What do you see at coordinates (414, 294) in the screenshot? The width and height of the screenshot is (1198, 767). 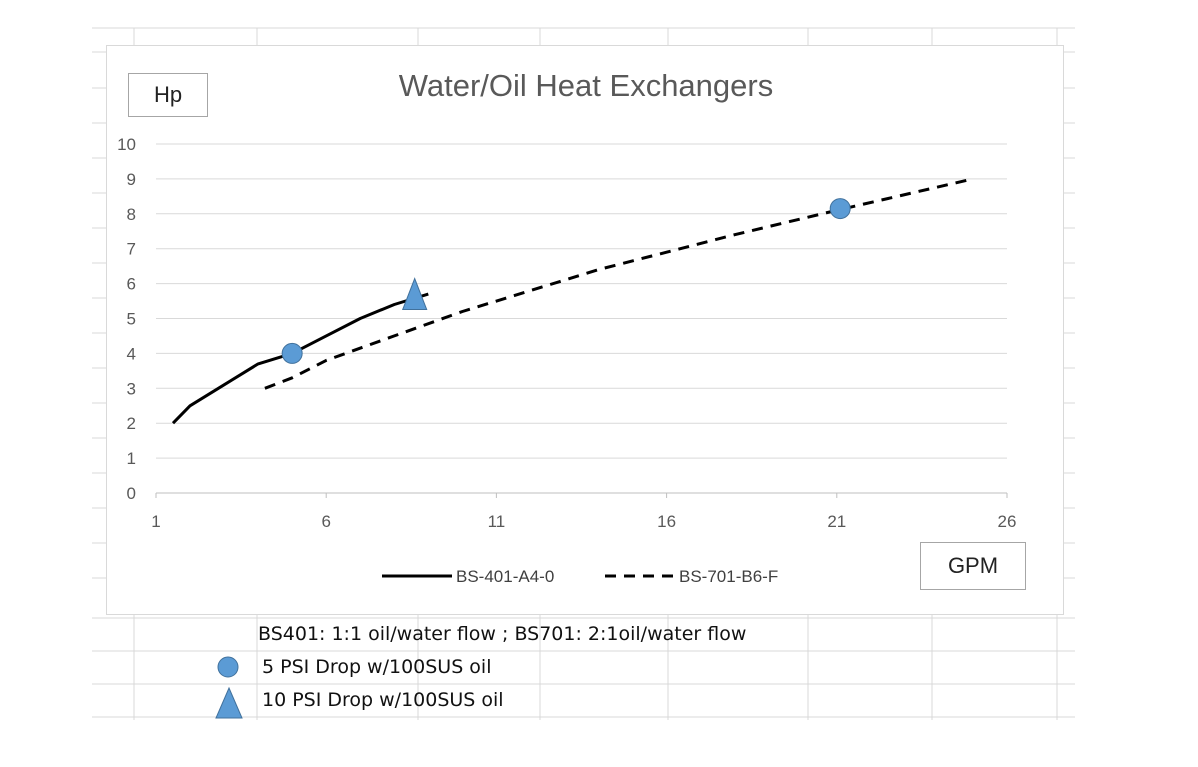 I see `triangle-data-marker` at bounding box center [414, 294].